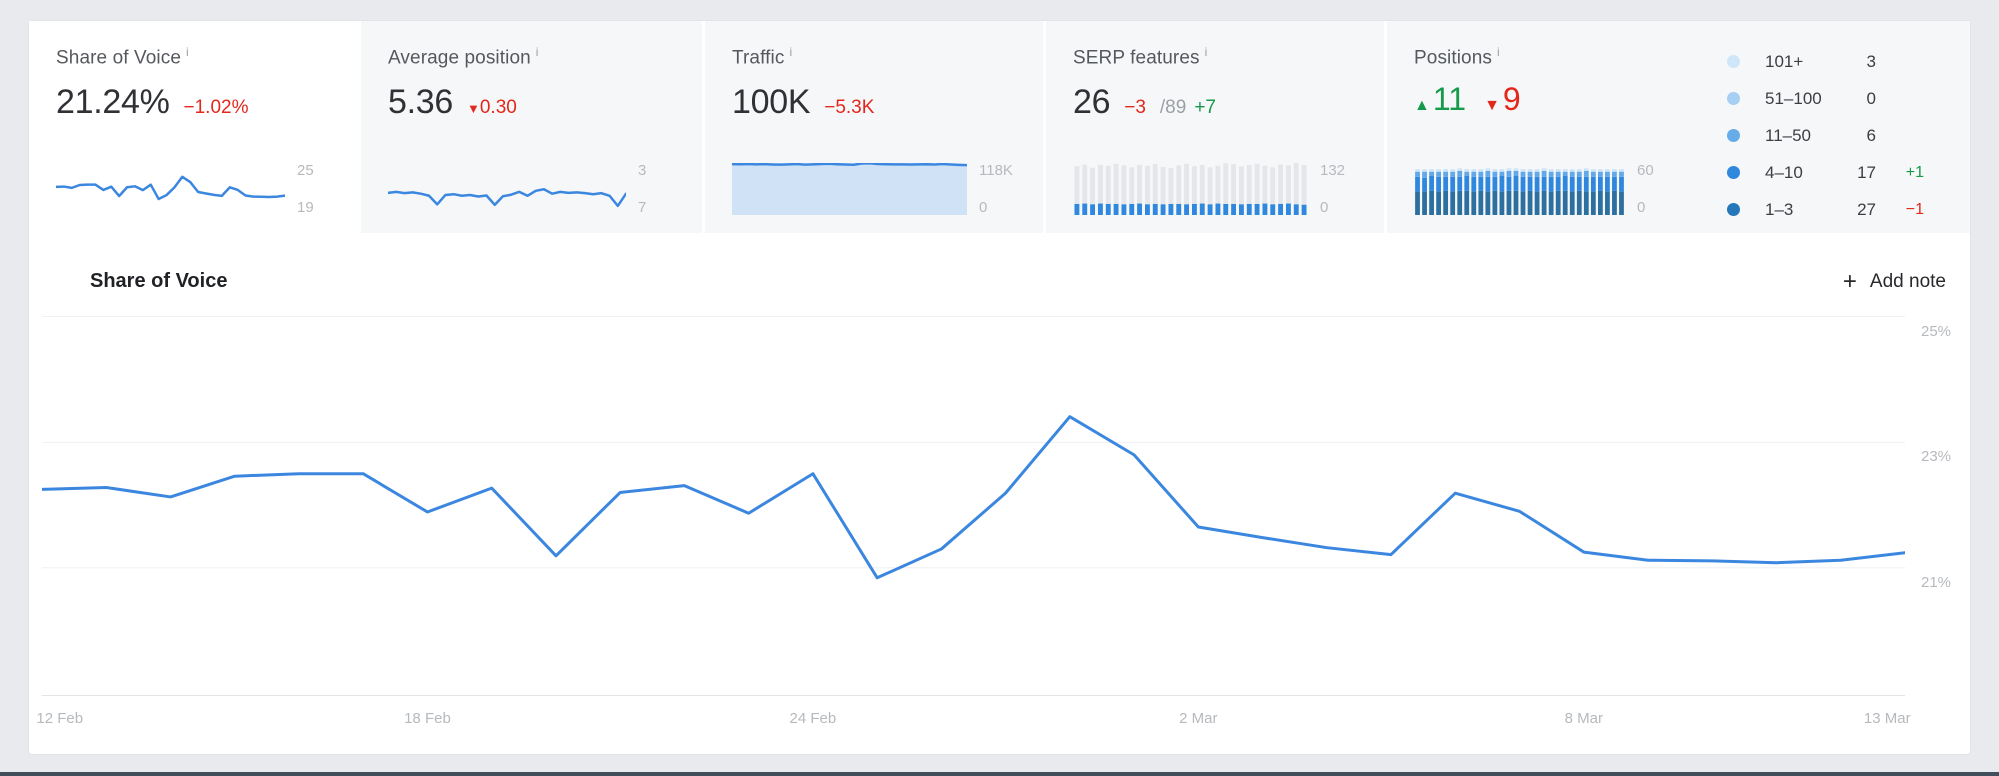 The image size is (1999, 776). Describe the element at coordinates (1422, 106) in the screenshot. I see `triangle-up-icon: ▲` at that location.